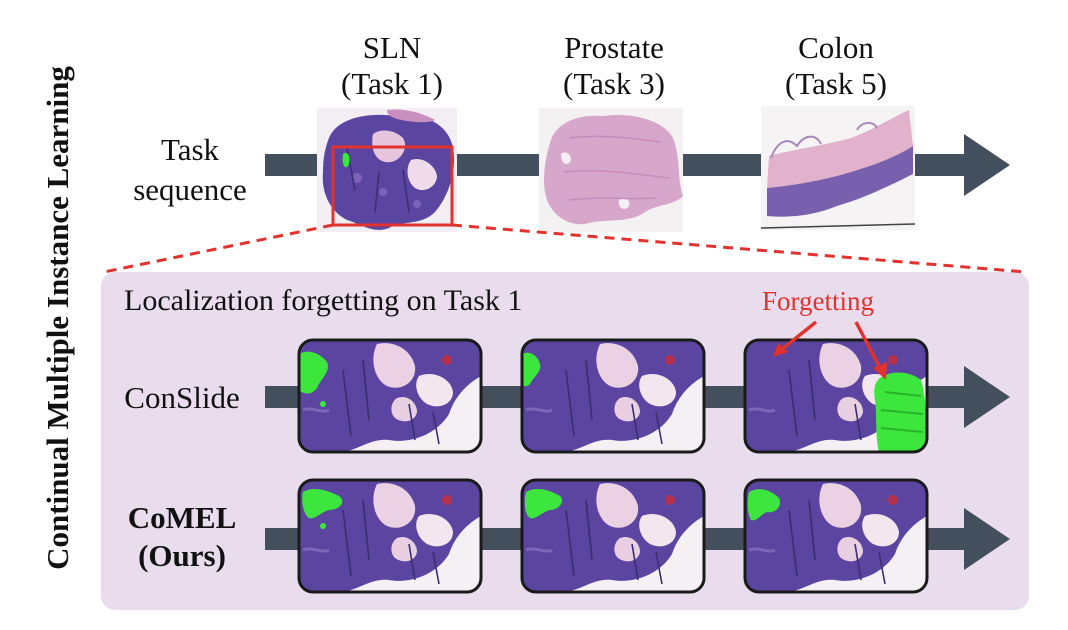 Image resolution: width=1068 pixels, height=630 pixels. I want to click on comel-arrow-head, so click(987, 539).